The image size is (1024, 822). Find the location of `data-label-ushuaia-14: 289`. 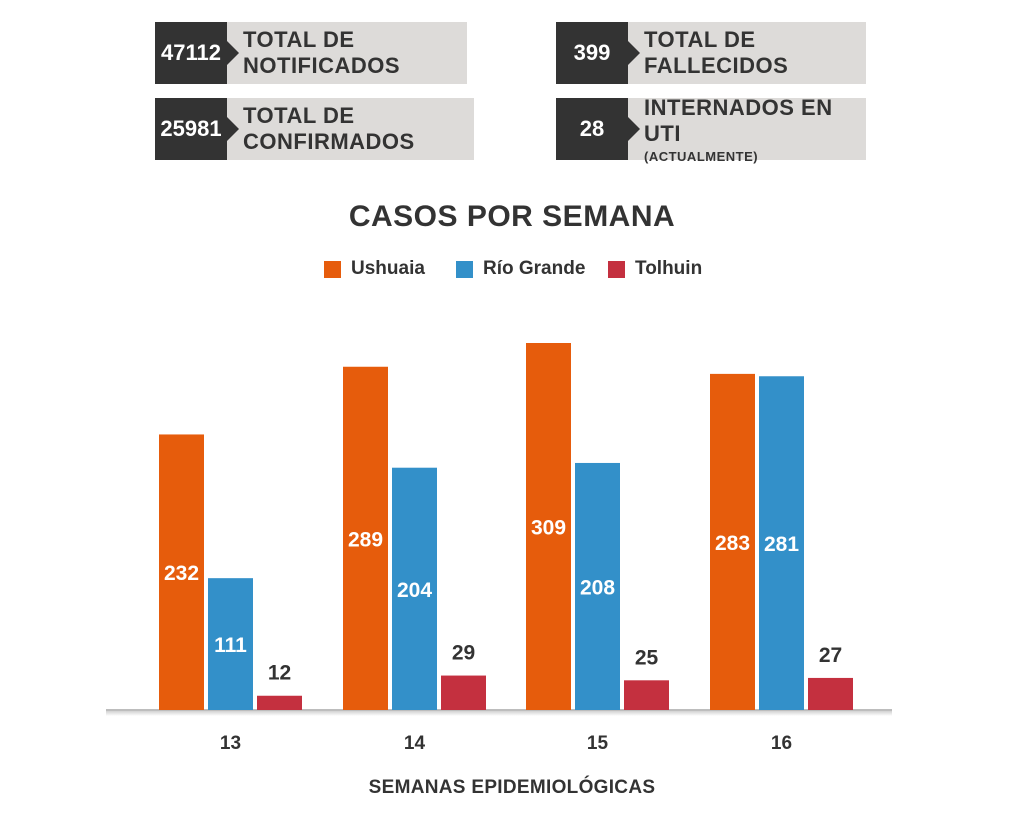

data-label-ushuaia-14: 289 is located at coordinates (365, 539).